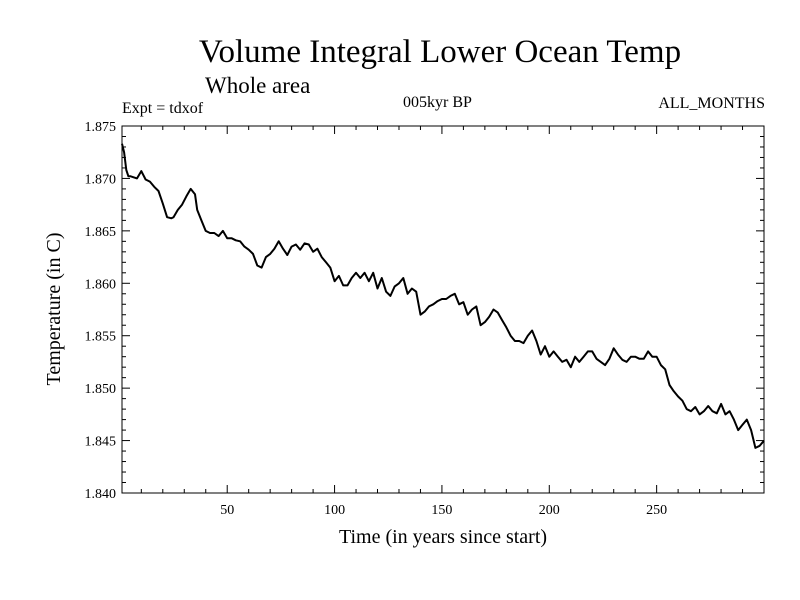 This screenshot has height=600, width=800. I want to click on x-tick-label: 150, so click(441, 510).